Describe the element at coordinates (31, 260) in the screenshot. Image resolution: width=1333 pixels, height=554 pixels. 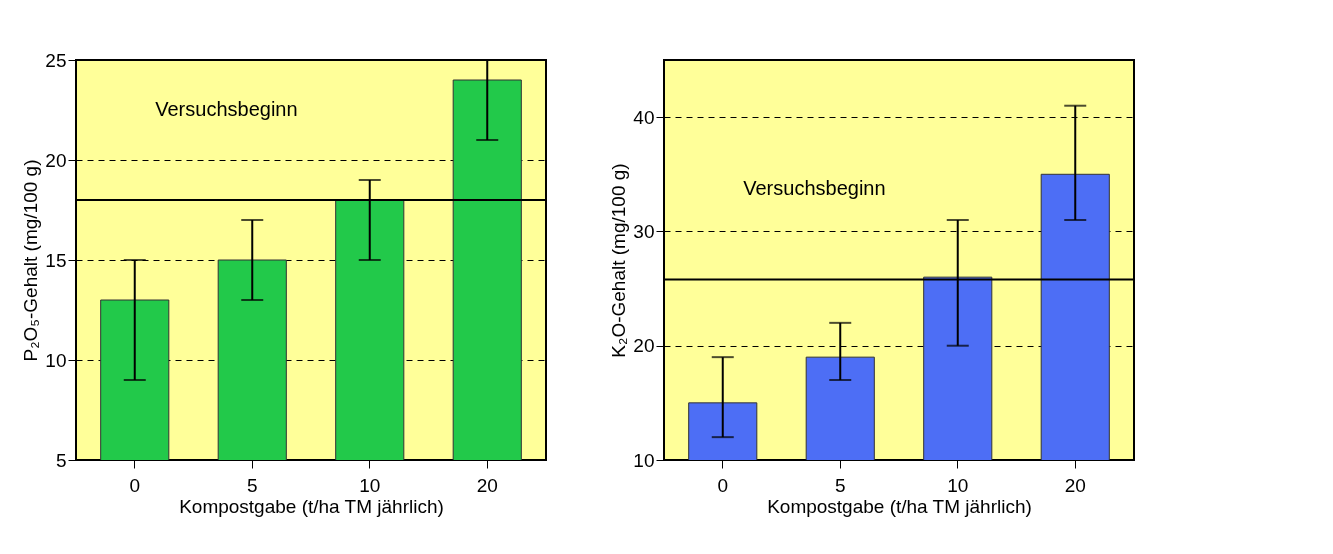
I see `y-axis-title: P₂O₅-Gehalt (mg/100 g)` at that location.